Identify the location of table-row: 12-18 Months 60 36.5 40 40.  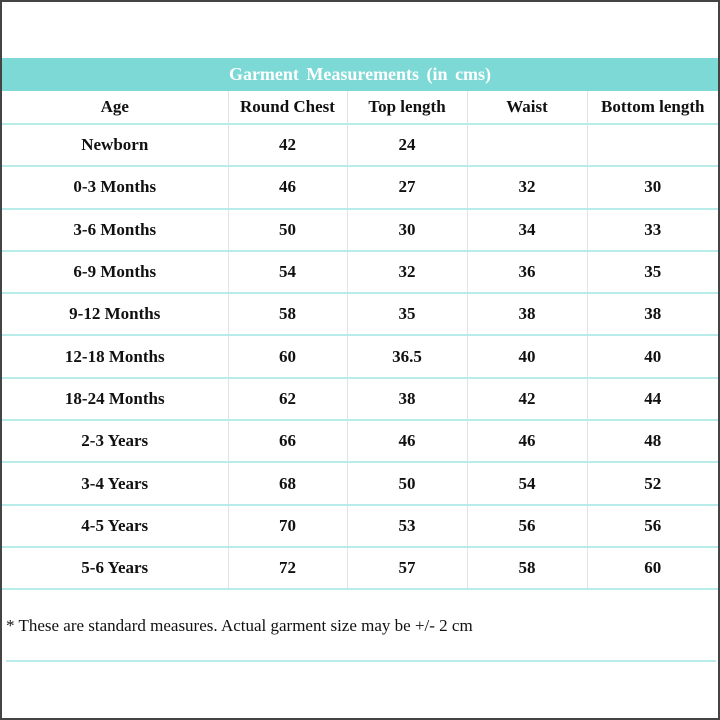
(360, 357).